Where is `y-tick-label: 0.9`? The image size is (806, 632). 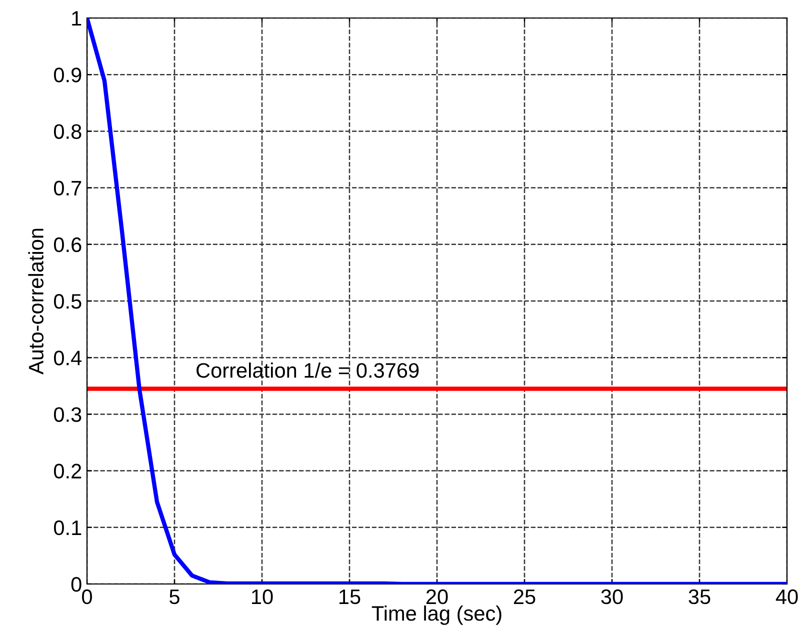
y-tick-label: 0.9 is located at coordinates (68, 75).